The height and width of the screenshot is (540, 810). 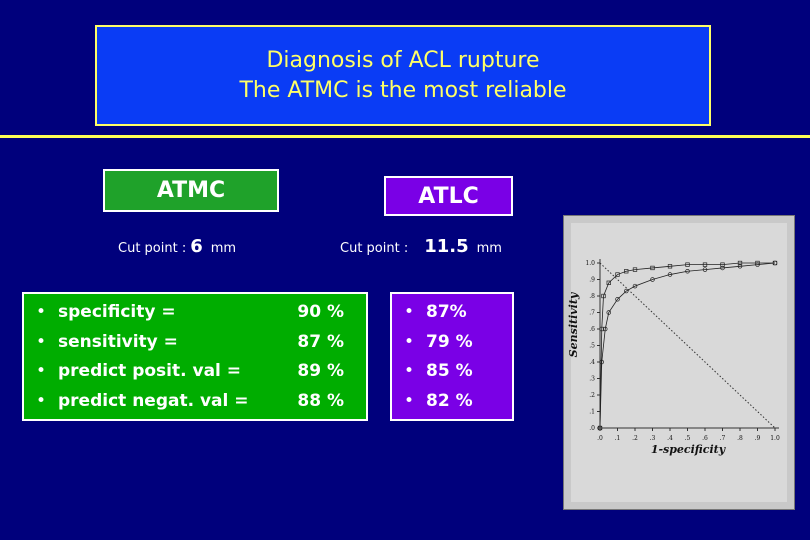 What do you see at coordinates (446, 246) in the screenshot?
I see `cut-point-value: 11.5` at bounding box center [446, 246].